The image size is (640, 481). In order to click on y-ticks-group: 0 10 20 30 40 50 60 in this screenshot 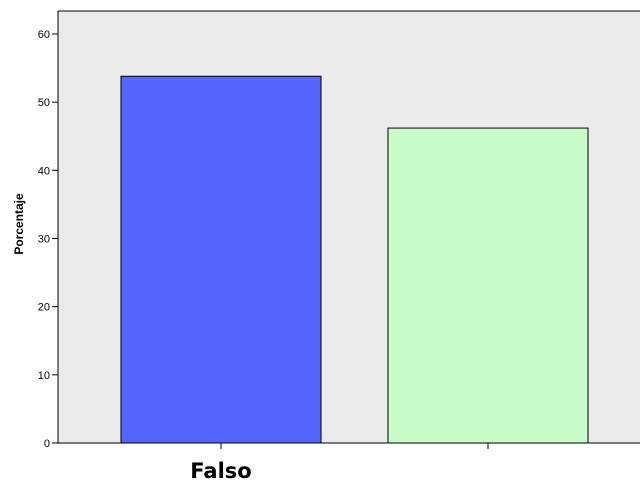, I will do `click(48, 239)`.